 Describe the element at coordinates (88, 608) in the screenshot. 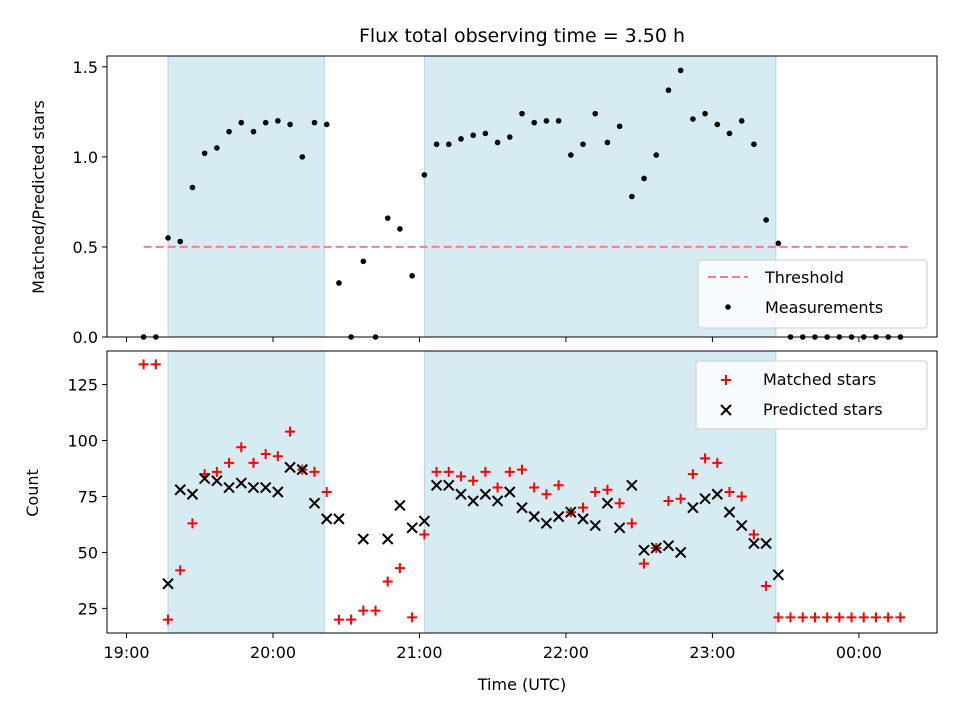

I see `bottom-ytick-label: 25` at that location.